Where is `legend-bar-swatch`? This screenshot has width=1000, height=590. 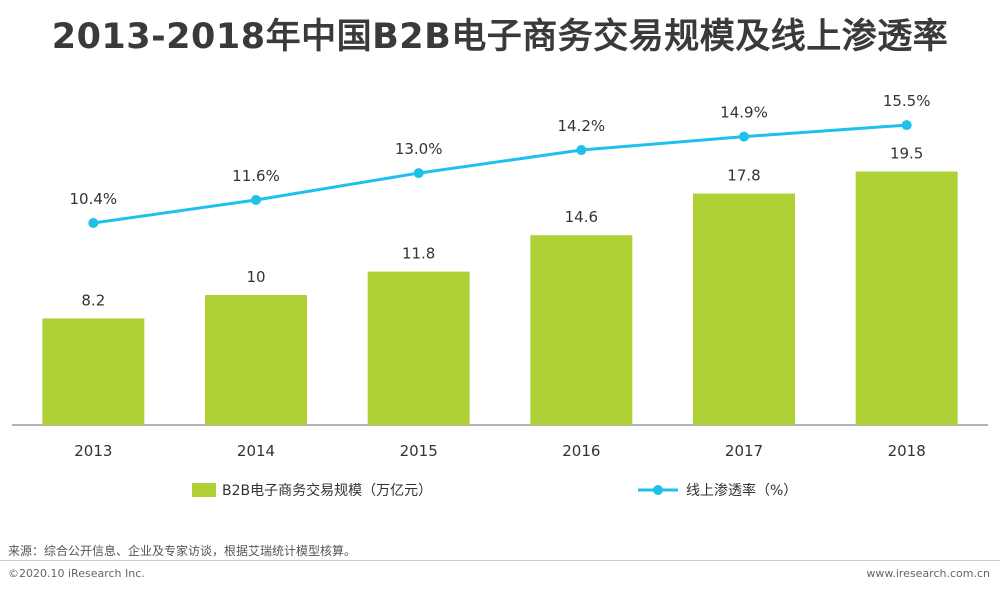 legend-bar-swatch is located at coordinates (204, 490).